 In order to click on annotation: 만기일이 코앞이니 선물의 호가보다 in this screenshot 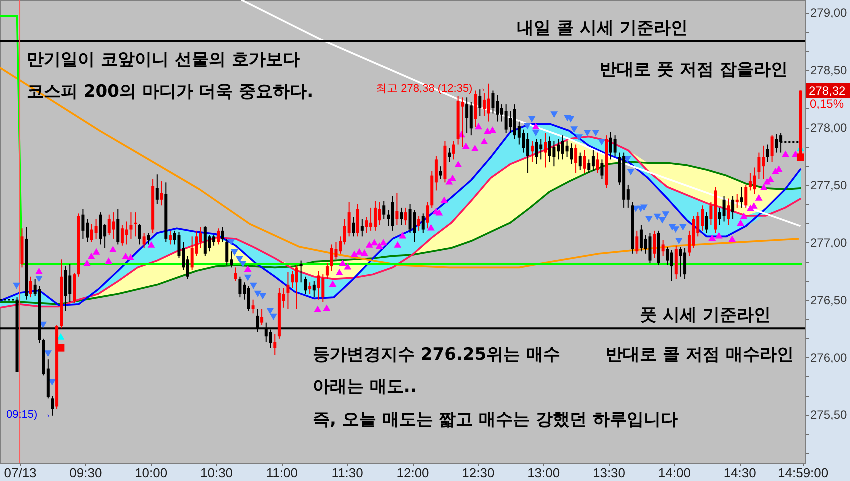, I will do `click(163, 60)`.